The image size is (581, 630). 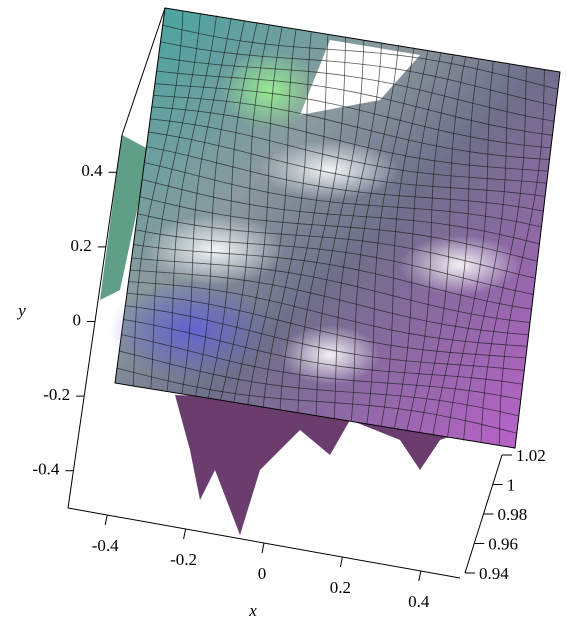 What do you see at coordinates (419, 601) in the screenshot?
I see `x-tick-label: 0.4` at bounding box center [419, 601].